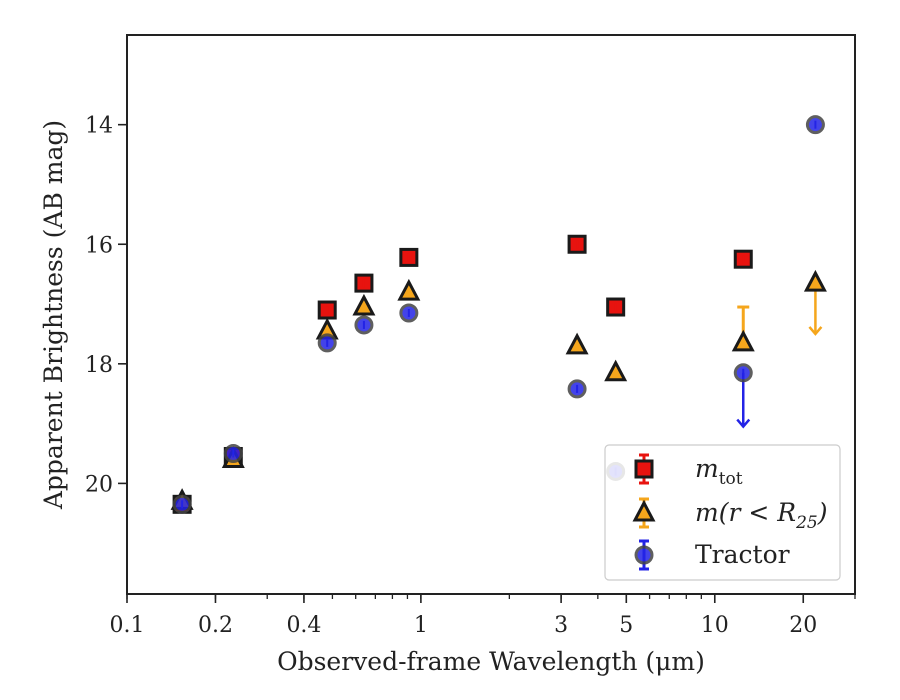 The width and height of the screenshot is (900, 700). I want to click on x-tick-label: 20, so click(803, 625).